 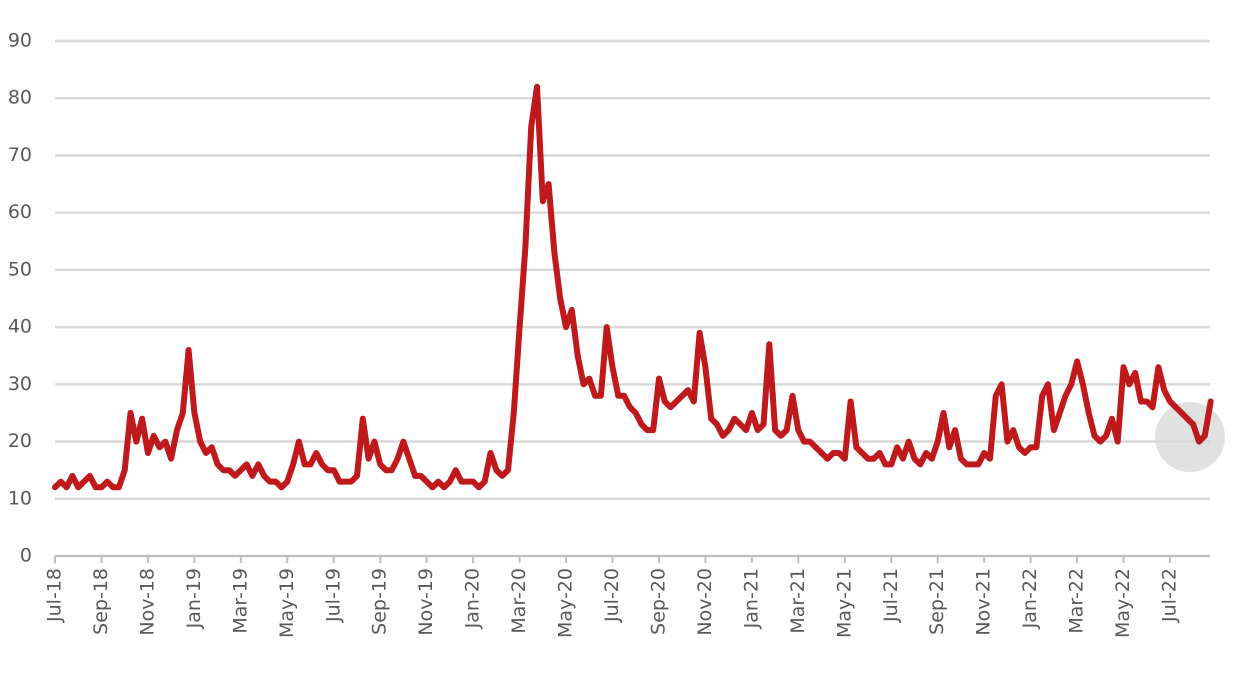 I want to click on x-tick-label: May-20, so click(x=566, y=603).